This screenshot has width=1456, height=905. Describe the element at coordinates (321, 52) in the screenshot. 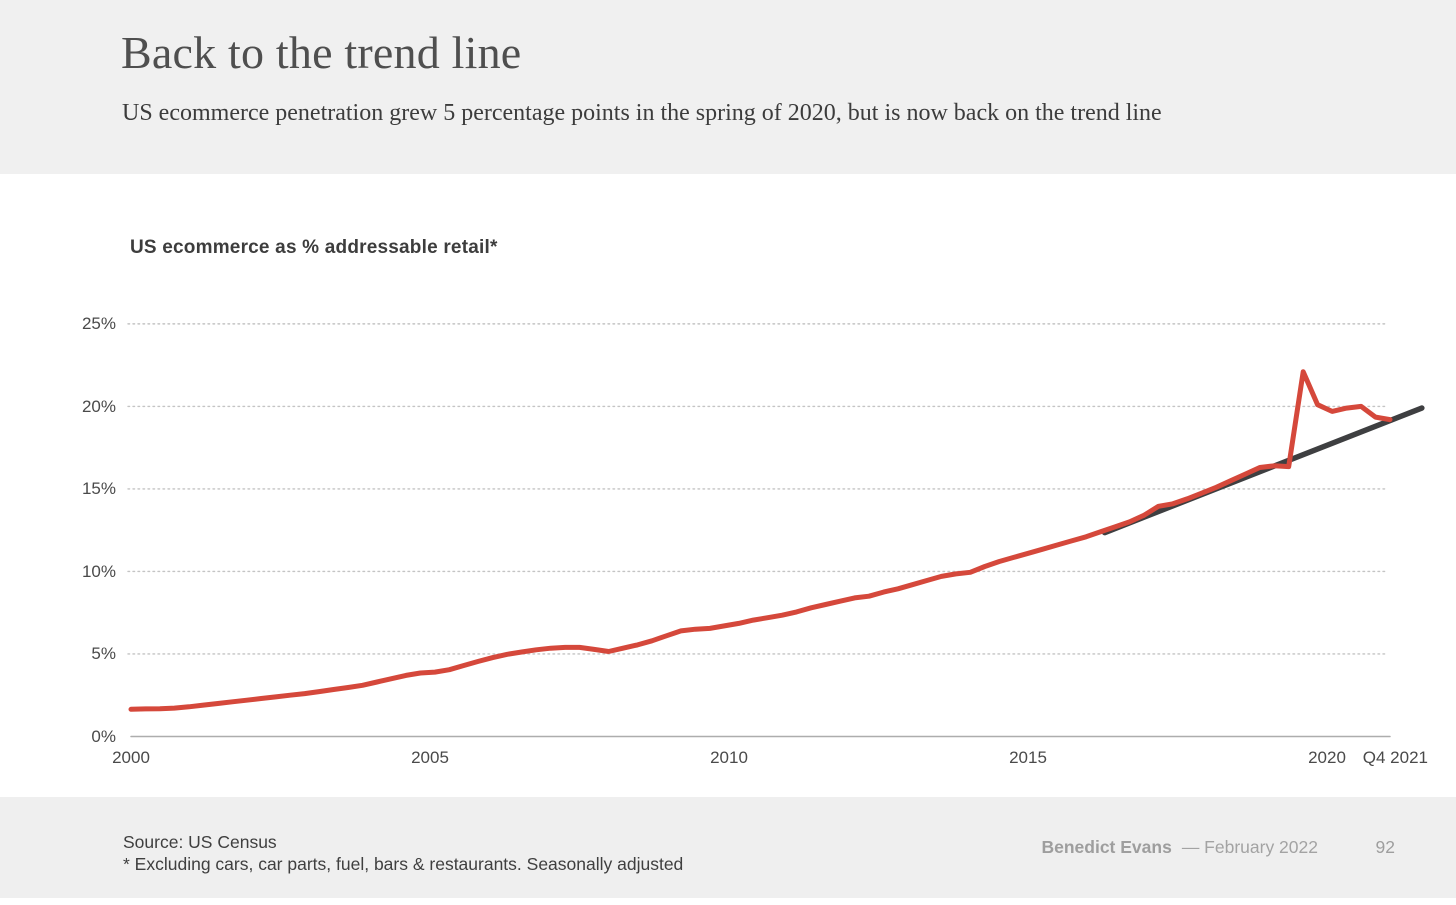

I see `slide-title: Back to the trend line` at that location.